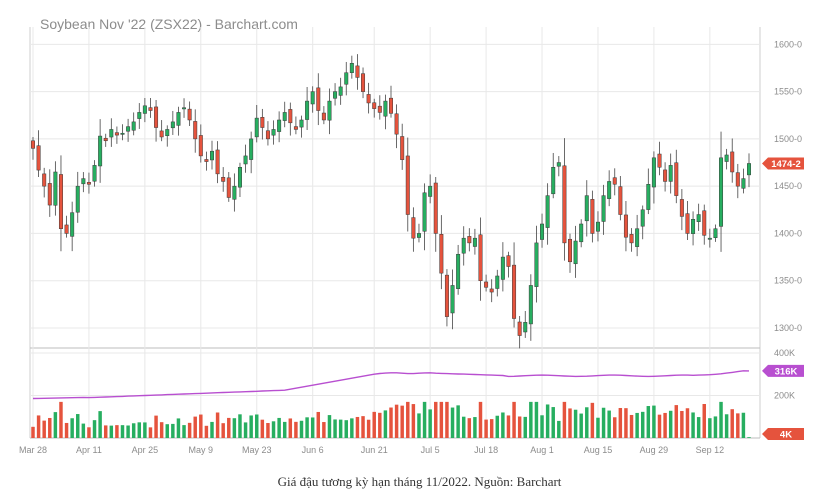 The image size is (839, 499). I want to click on price-tick-label: 1500-0, so click(788, 139).